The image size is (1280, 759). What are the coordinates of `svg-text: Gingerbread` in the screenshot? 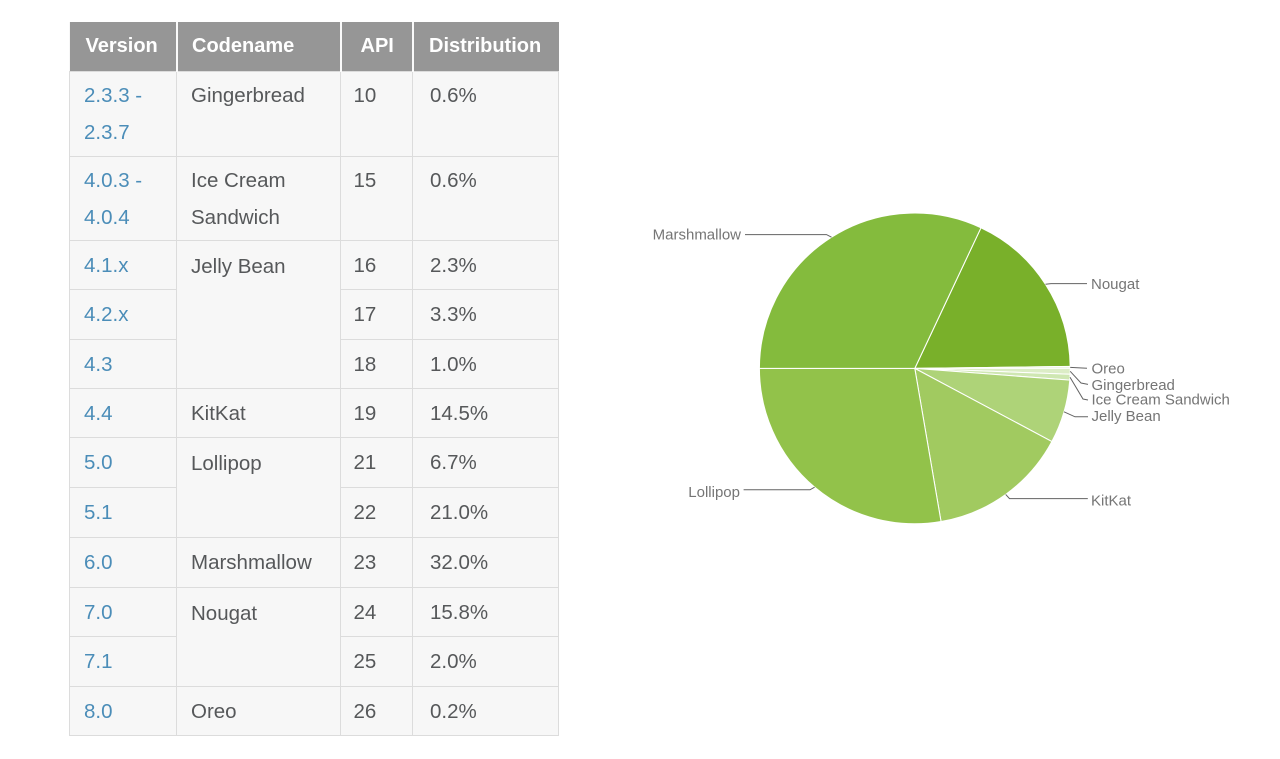 It's located at (1133, 385).